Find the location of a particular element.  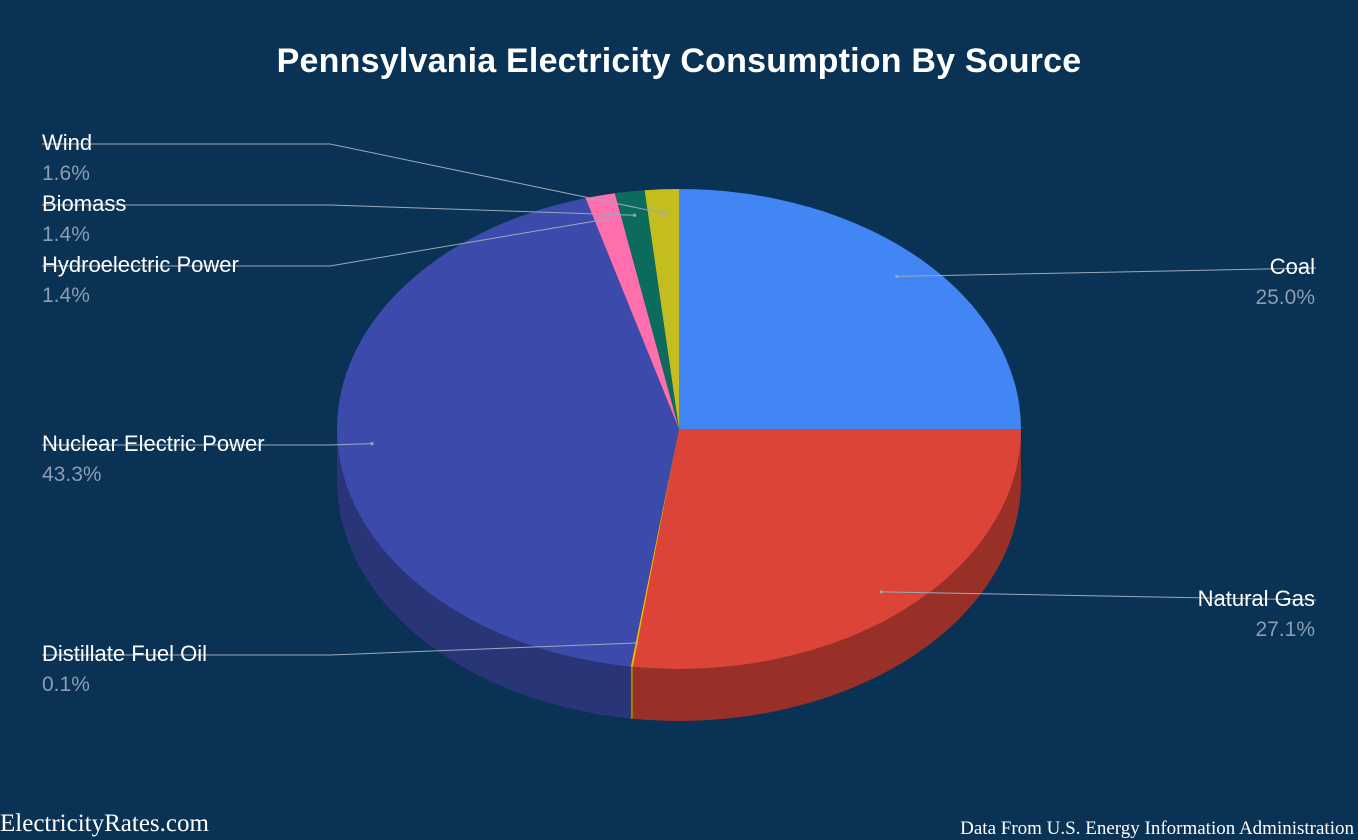

label-distillate-fuel-oil: Distillate Fuel Oil is located at coordinates (125, 653).